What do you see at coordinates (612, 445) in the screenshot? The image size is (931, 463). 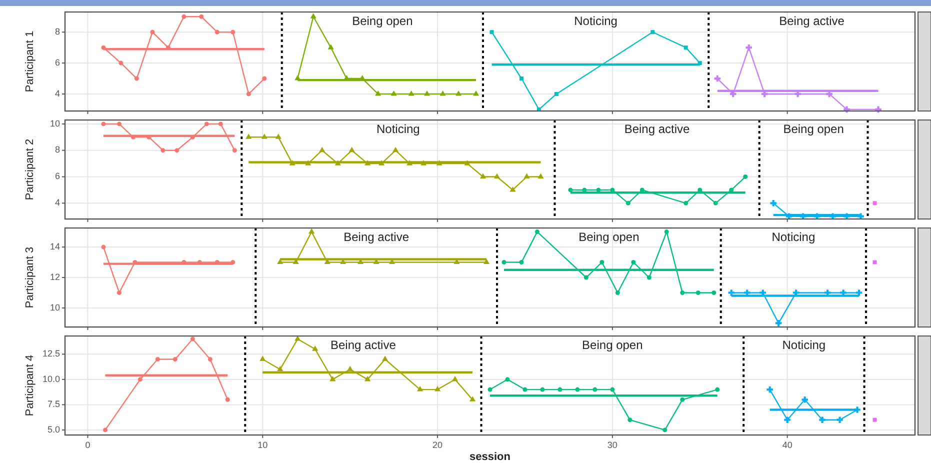 I see `x-tick-label: 30` at bounding box center [612, 445].